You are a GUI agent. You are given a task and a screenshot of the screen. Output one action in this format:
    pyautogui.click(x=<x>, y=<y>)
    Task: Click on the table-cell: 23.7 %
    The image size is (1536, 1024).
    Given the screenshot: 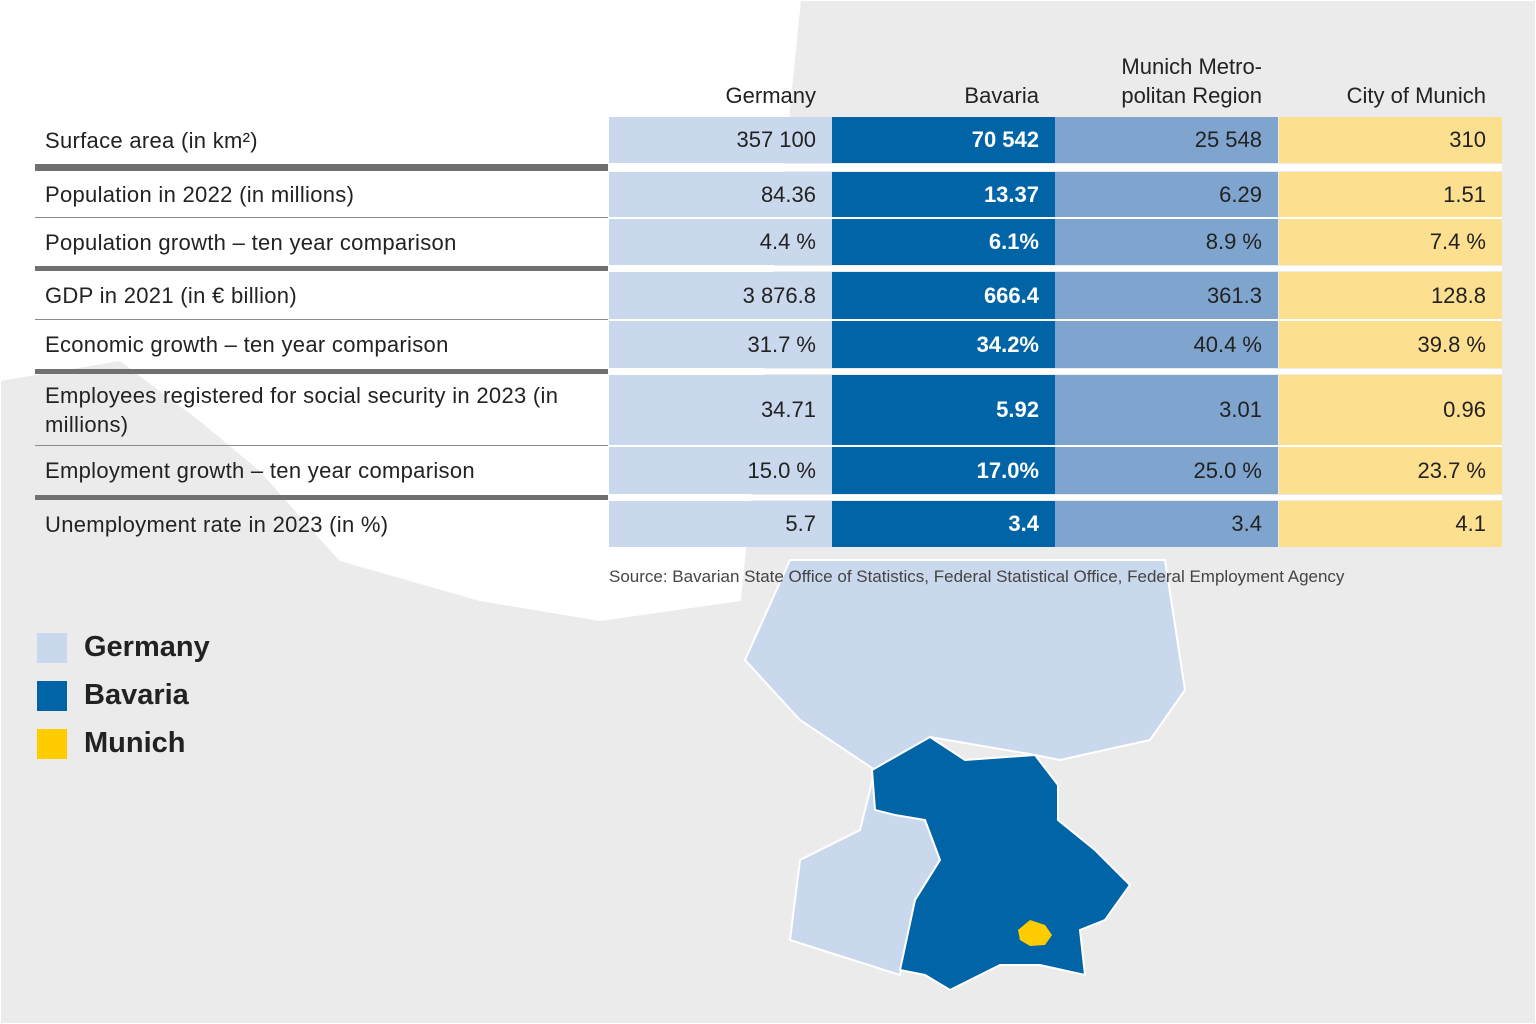 What is the action you would take?
    pyautogui.click(x=1390, y=470)
    